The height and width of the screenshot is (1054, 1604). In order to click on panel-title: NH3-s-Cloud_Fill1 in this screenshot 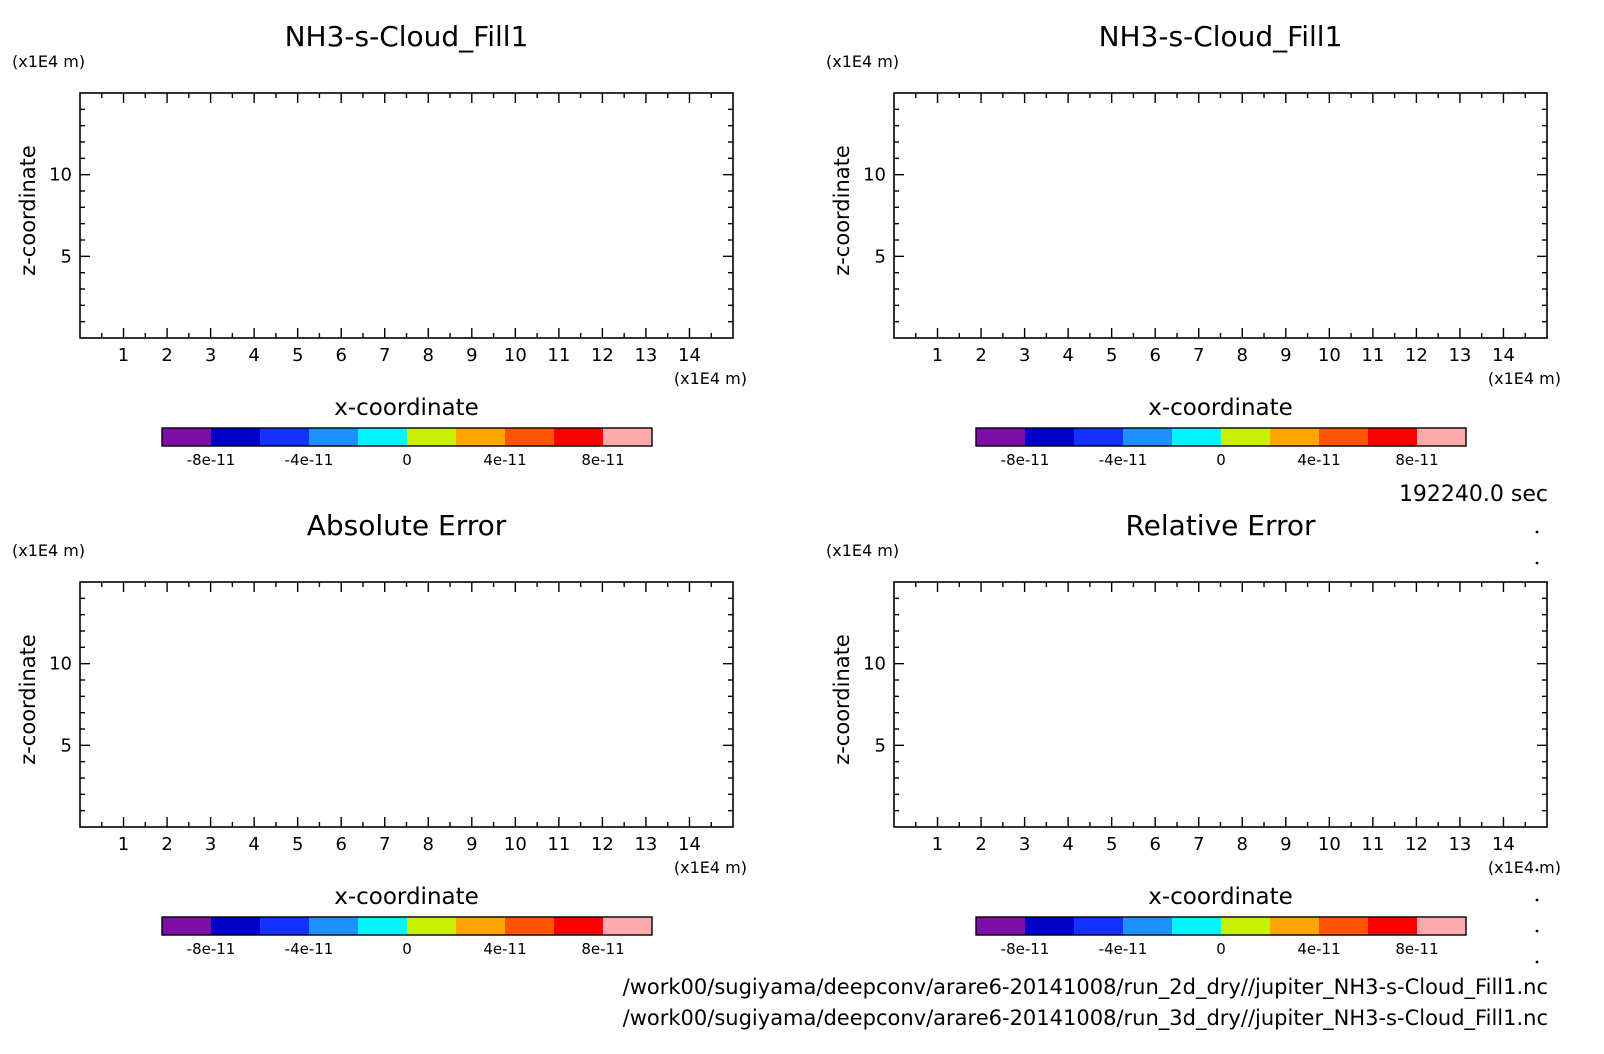, I will do `click(407, 36)`.